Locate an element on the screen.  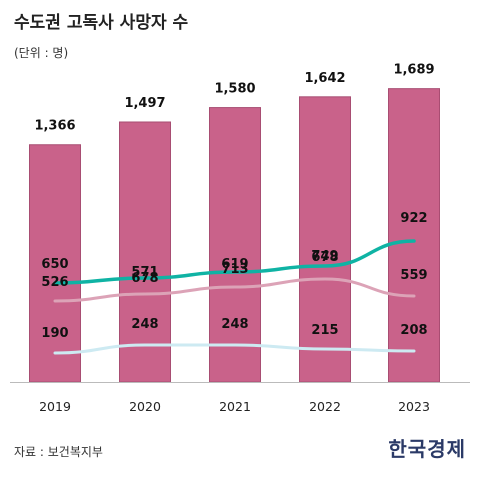
bar-2020 is located at coordinates (145, 252).